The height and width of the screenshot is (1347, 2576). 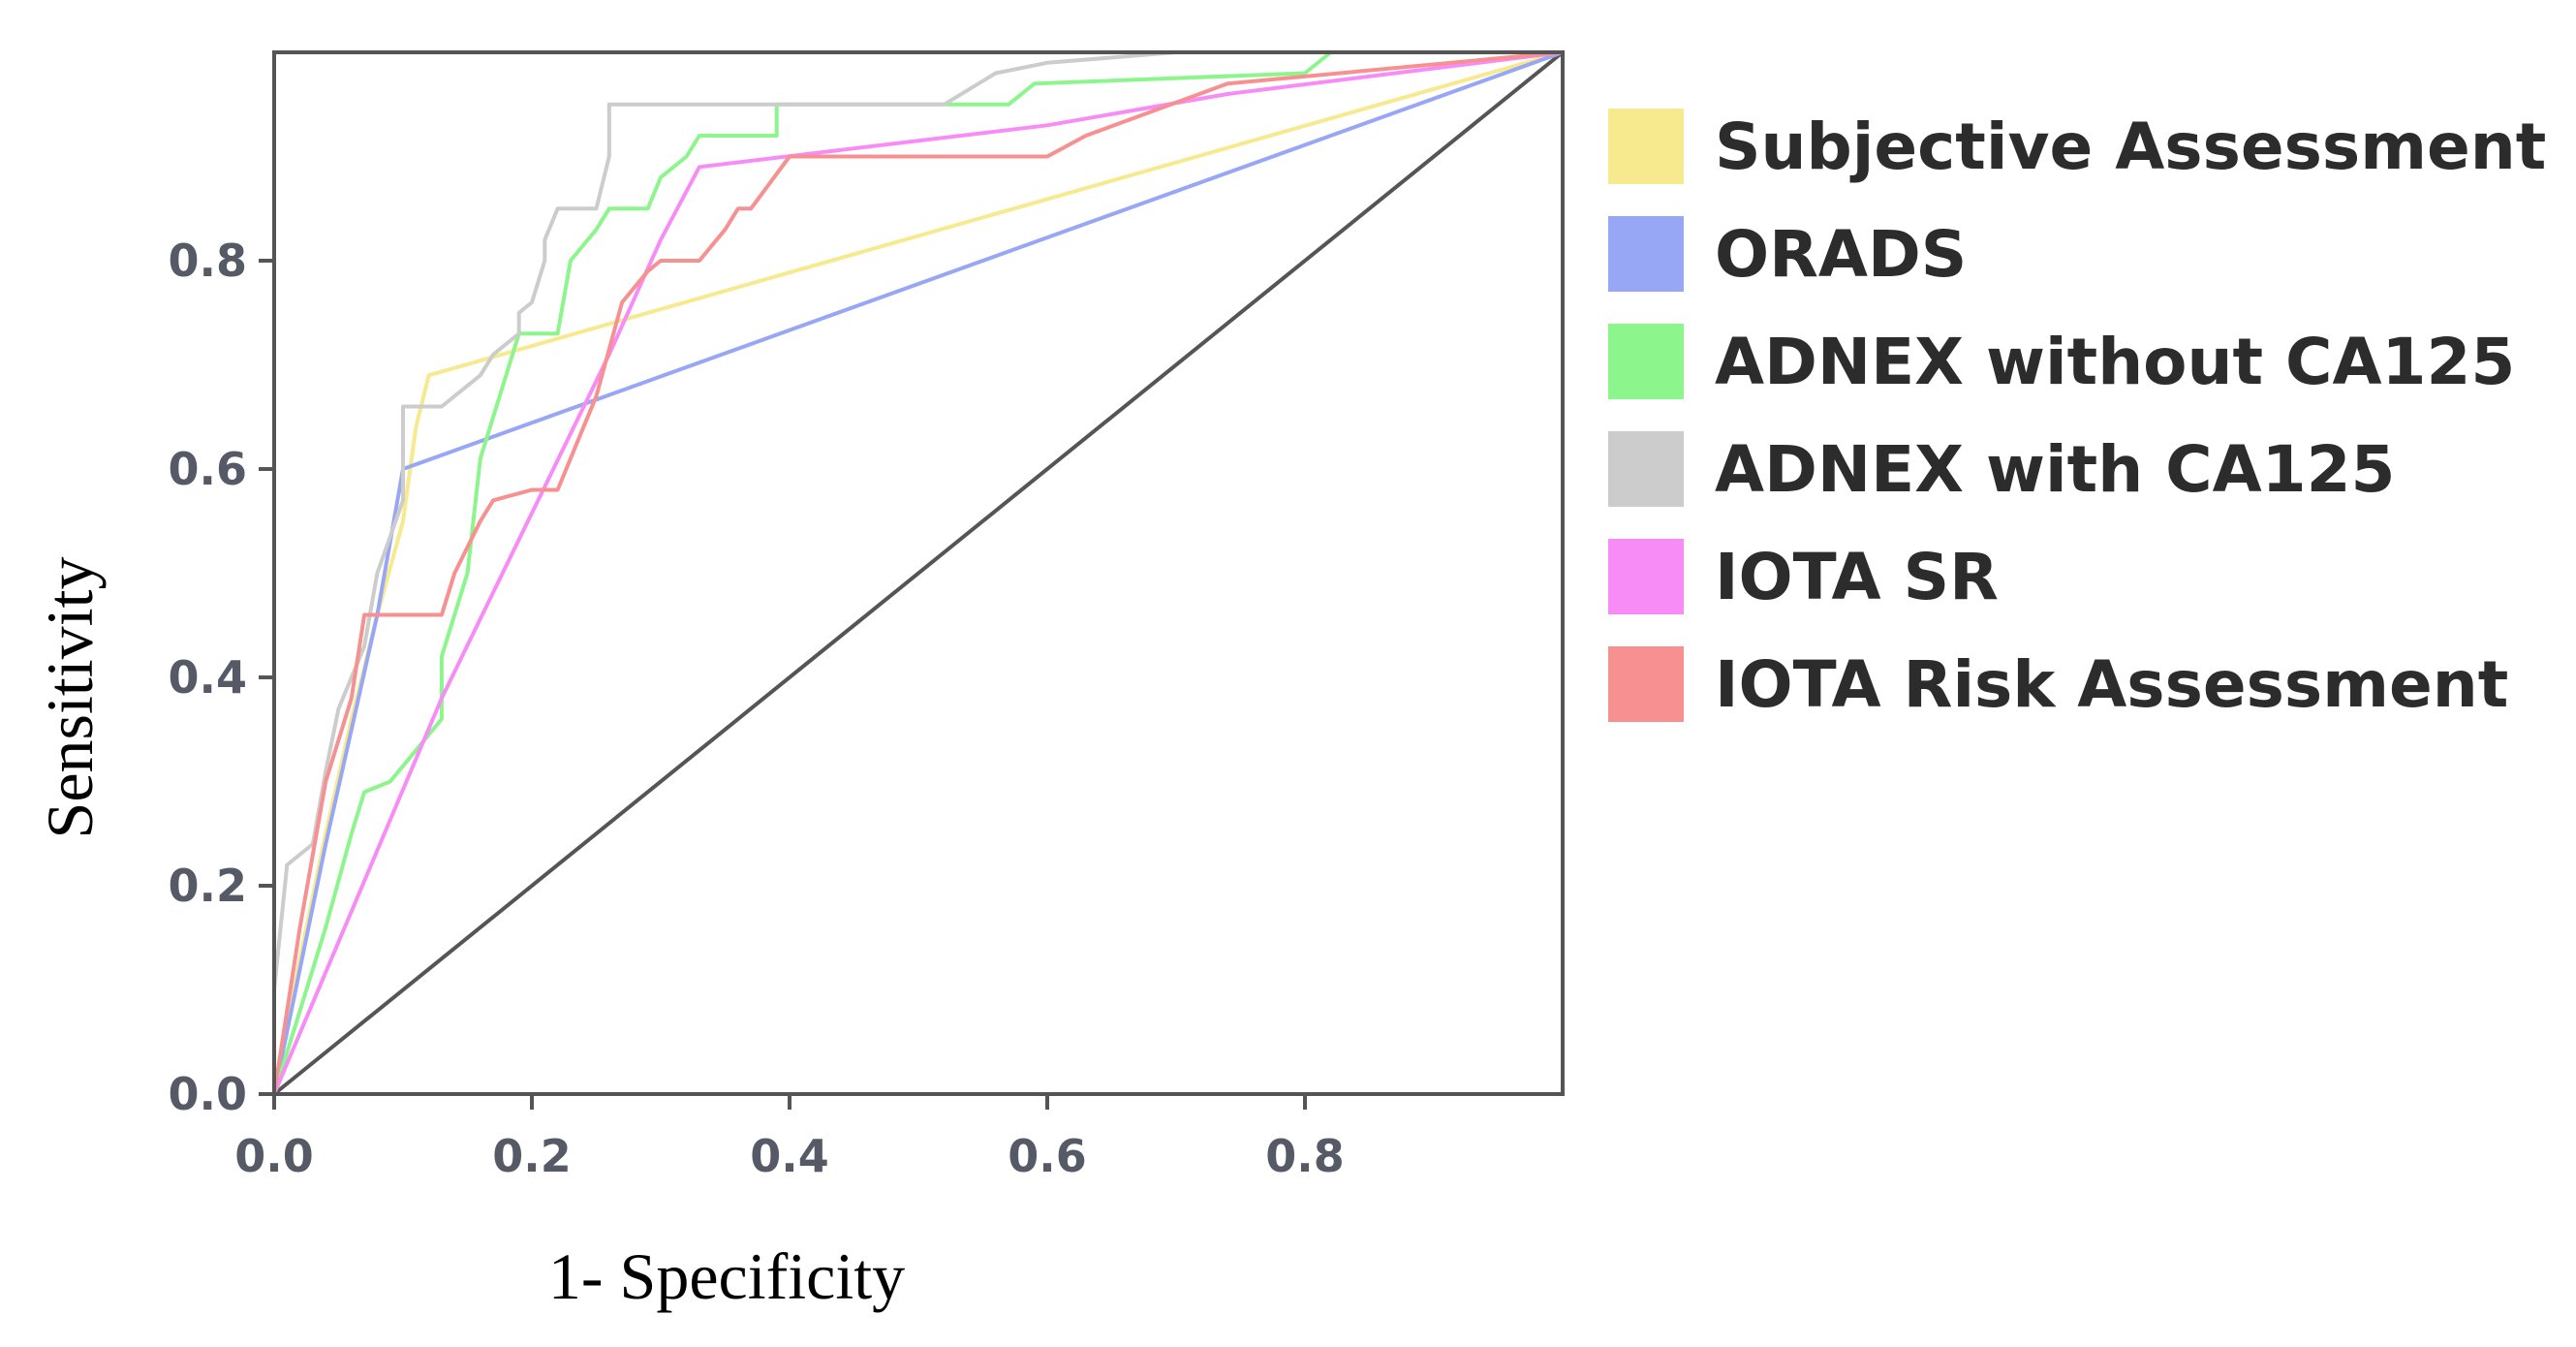 What do you see at coordinates (208, 261) in the screenshot?
I see `y-tick-label: 0.8` at bounding box center [208, 261].